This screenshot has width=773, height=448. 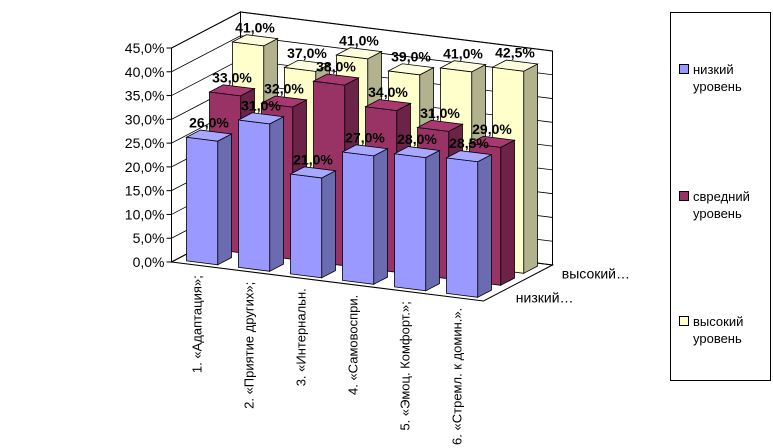 What do you see at coordinates (457, 376) in the screenshot?
I see `x-tick-label: 6. «Стремл. к домин.».` at bounding box center [457, 376].